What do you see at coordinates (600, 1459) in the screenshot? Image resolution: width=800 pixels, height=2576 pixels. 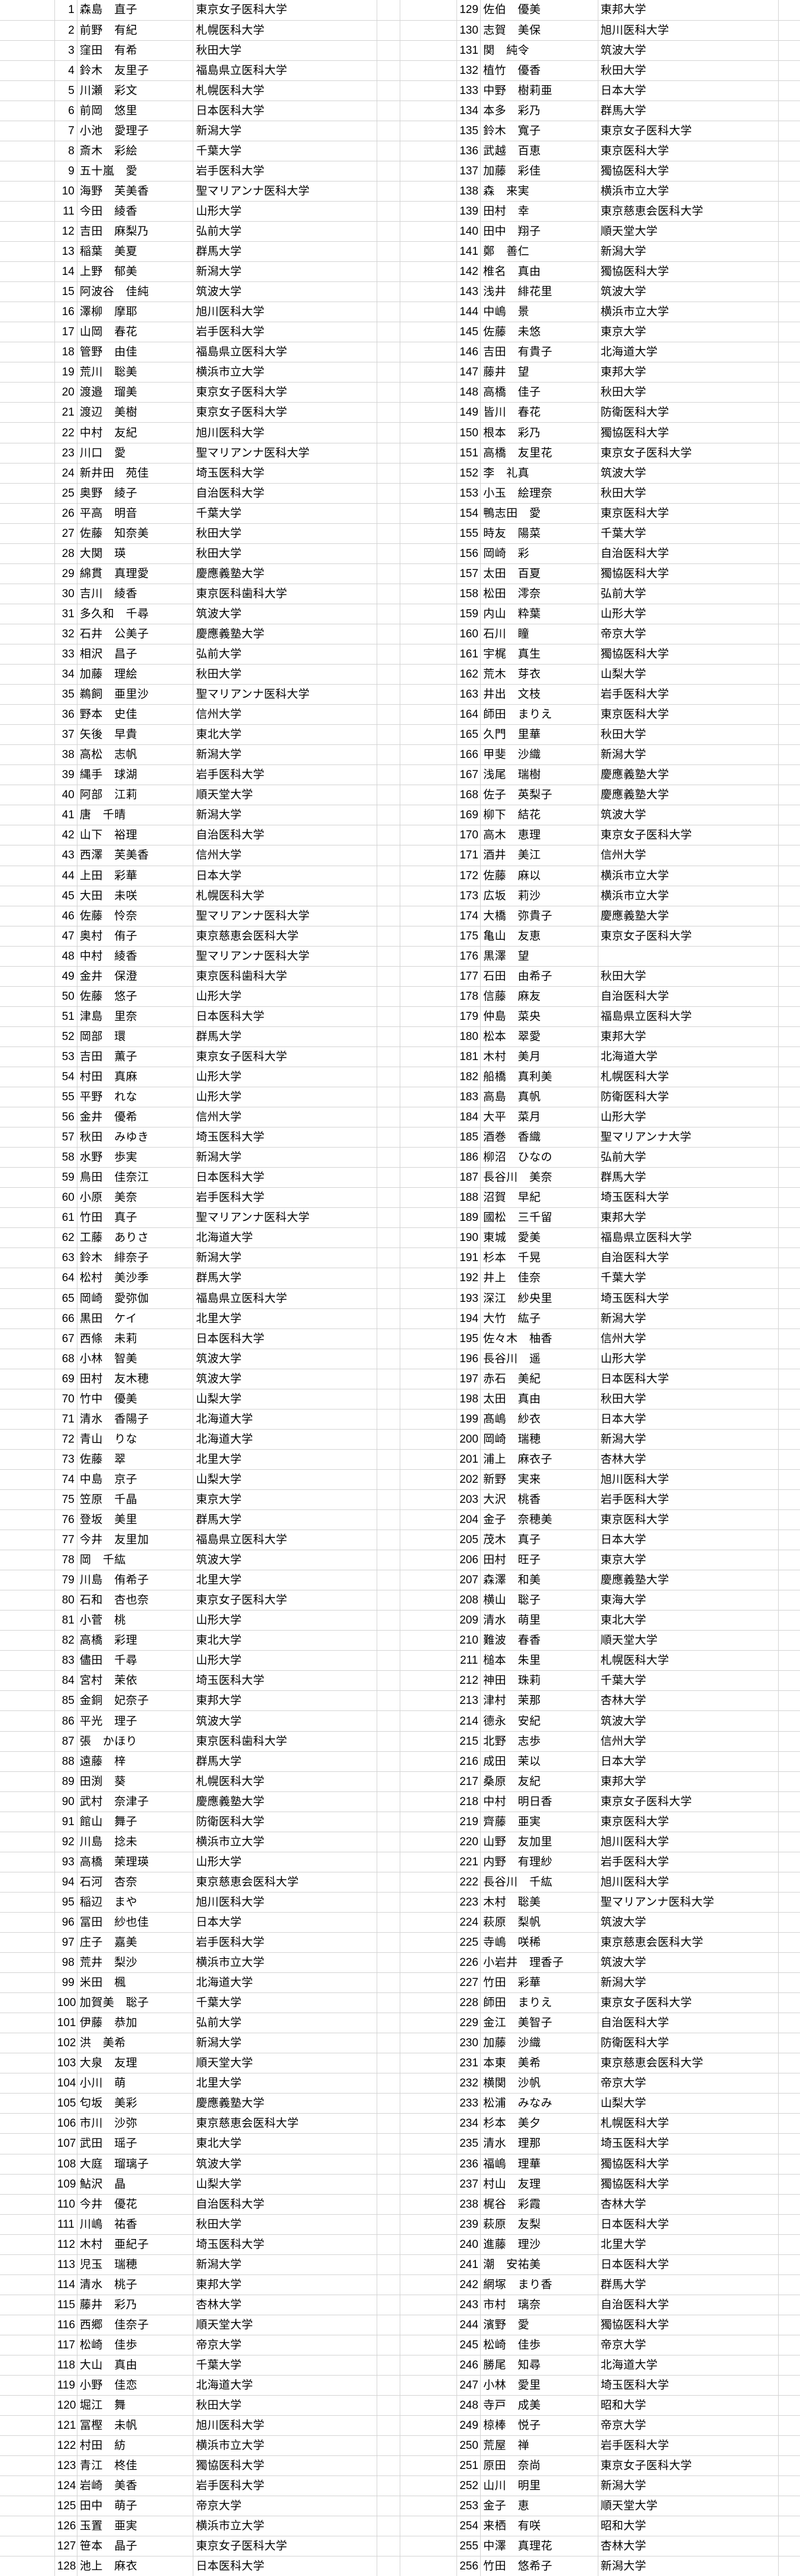 I see `table-row: 201 浦上 麻衣子 杏林大学` at bounding box center [600, 1459].